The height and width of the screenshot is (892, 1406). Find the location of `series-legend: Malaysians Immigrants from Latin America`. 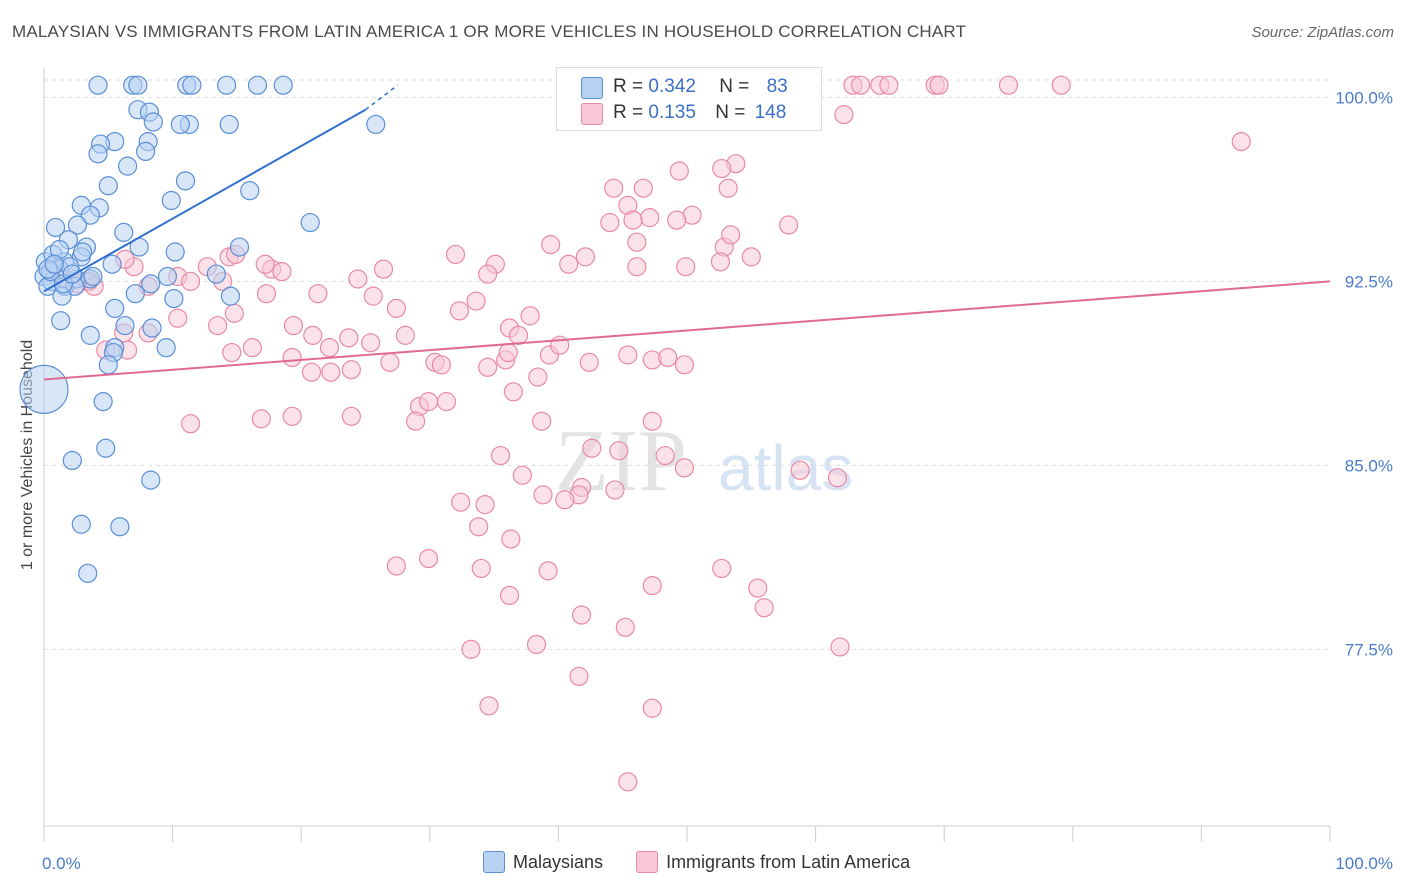

series-legend: Malaysians Immigrants from Latin America is located at coordinates (710, 862).